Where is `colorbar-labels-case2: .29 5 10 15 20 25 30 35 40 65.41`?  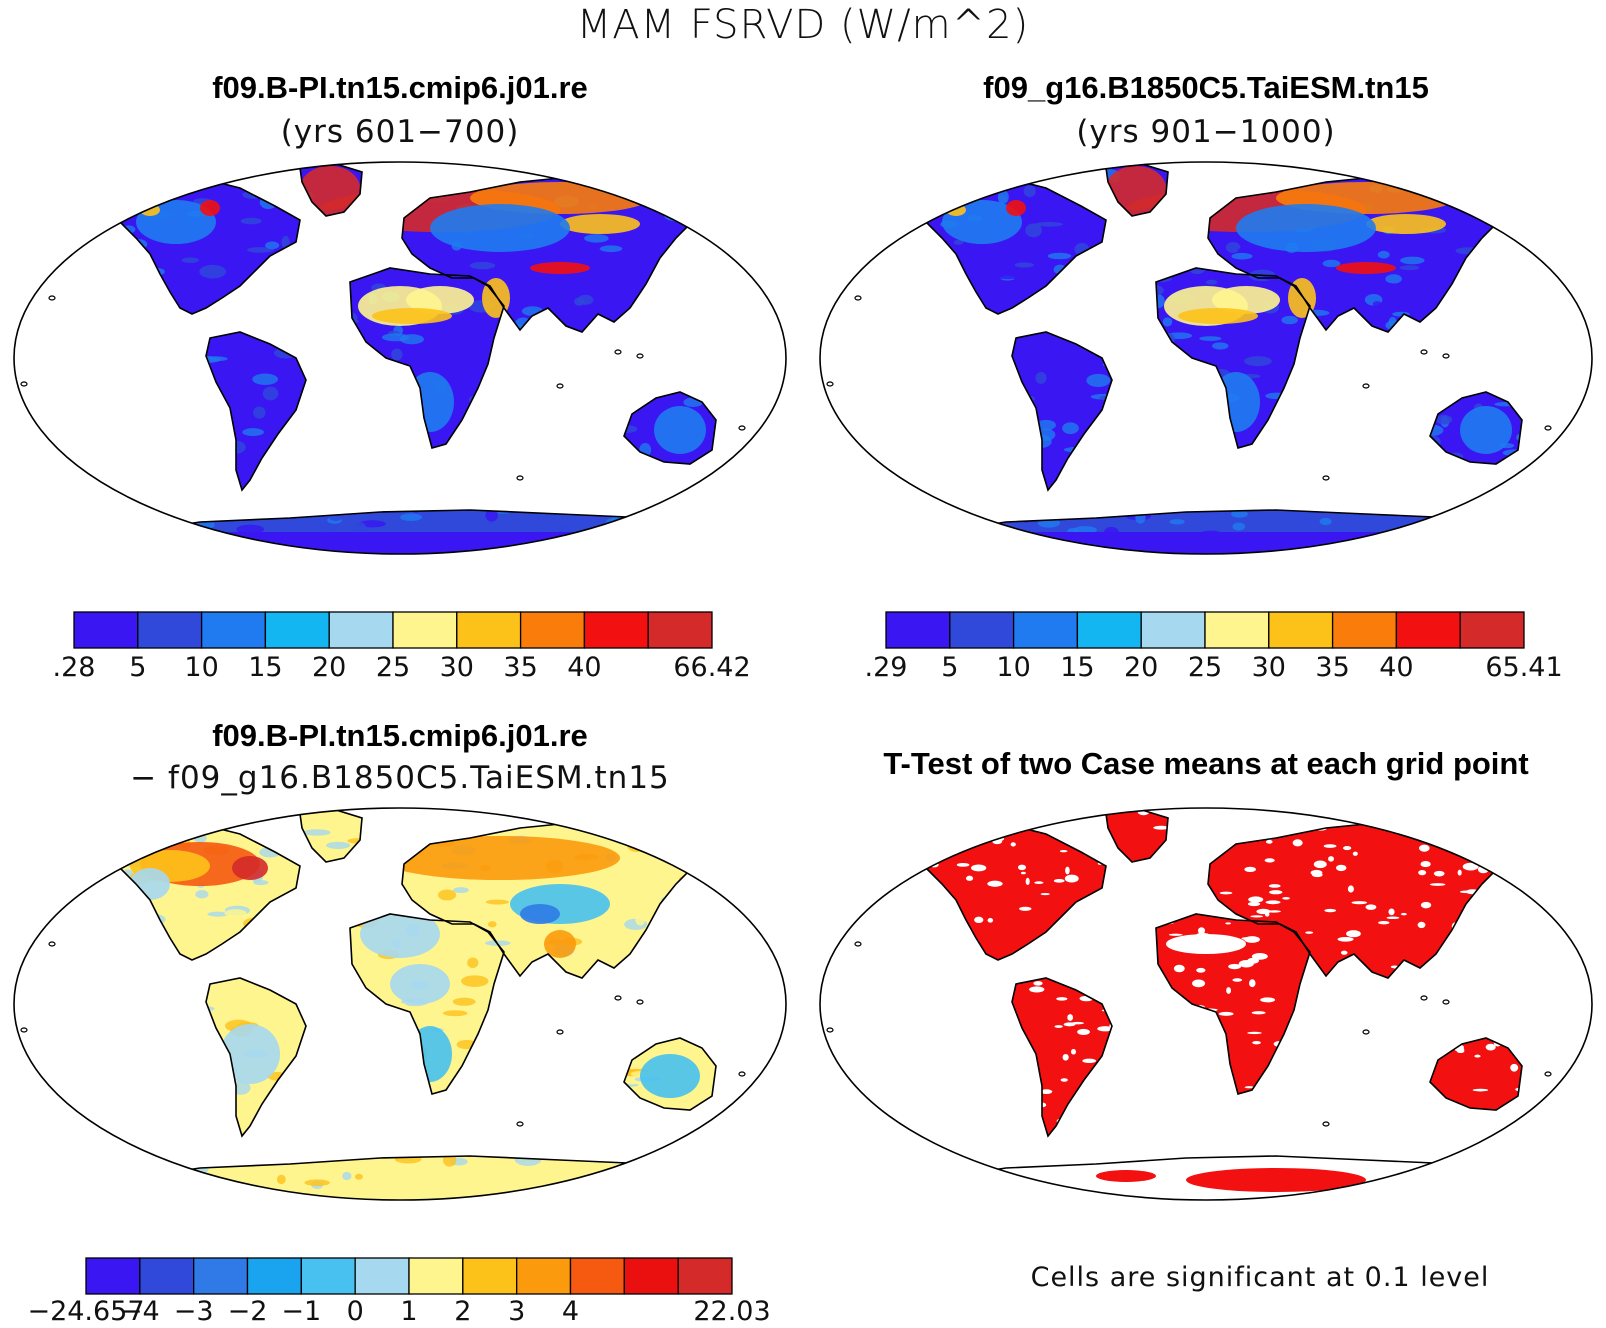 colorbar-labels-case2: .29 5 10 15 20 25 30 35 40 65.41 is located at coordinates (1214, 670).